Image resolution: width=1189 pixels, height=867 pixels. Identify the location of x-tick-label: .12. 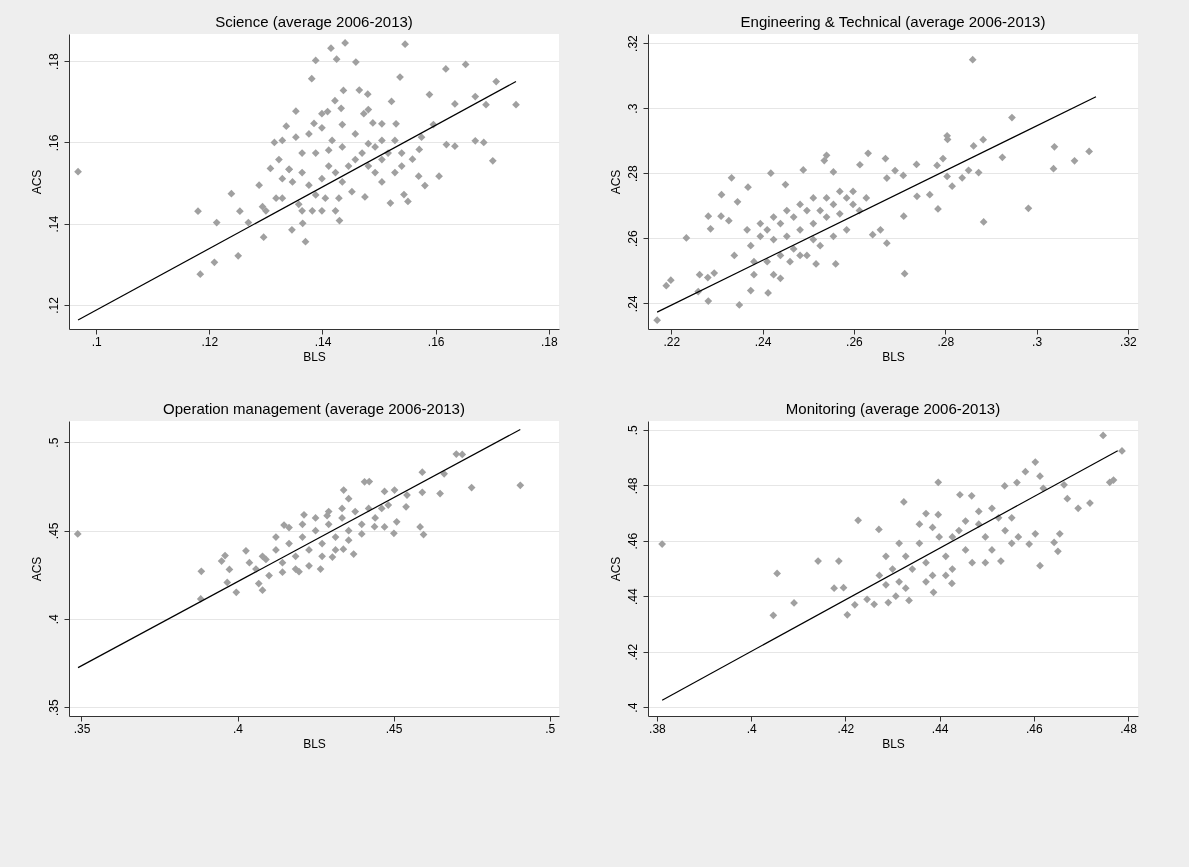
(210, 341).